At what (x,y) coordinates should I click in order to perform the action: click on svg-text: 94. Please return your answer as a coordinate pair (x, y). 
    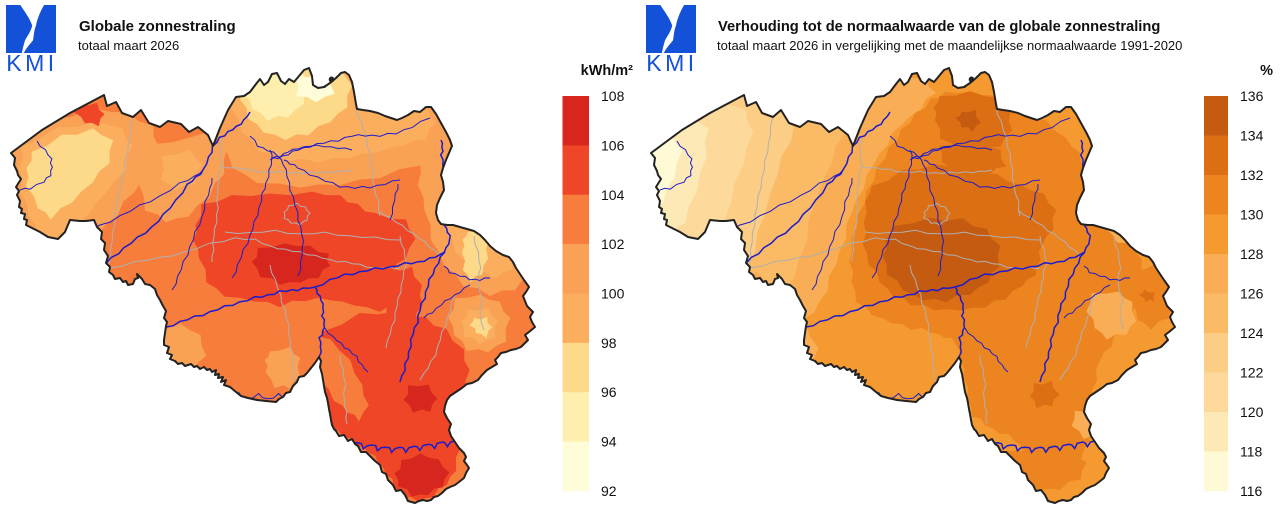
    Looking at the image, I should click on (609, 442).